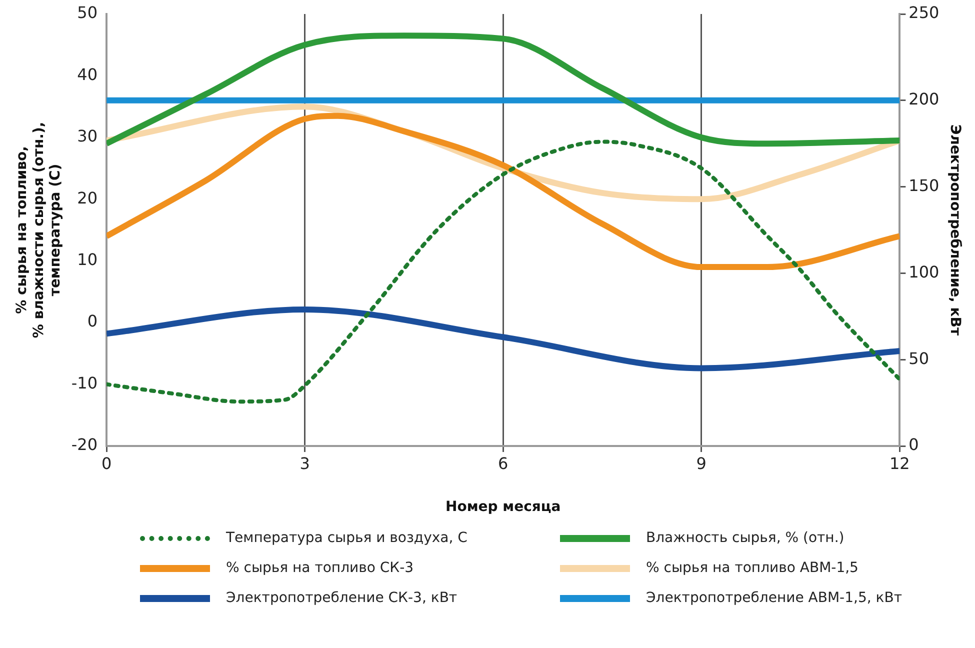 The width and height of the screenshot is (975, 648). I want to click on y-axis-title: % сырья на топливо, % влажности сырья (отн.), температура (С), so click(39, 230).